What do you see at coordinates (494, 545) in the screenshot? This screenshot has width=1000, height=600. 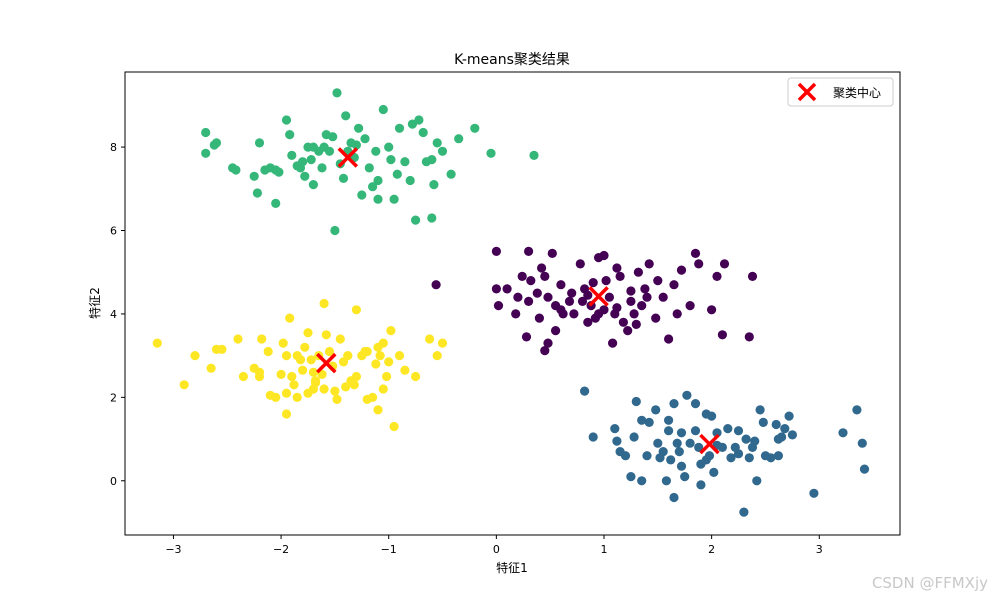 I see `x-axis-ticks: −3 −2 −1 0 1 2 3` at bounding box center [494, 545].